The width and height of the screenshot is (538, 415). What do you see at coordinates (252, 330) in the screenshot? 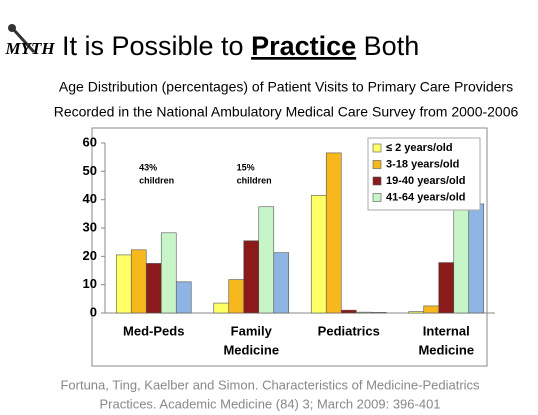
I see `x-tick-label: Family` at bounding box center [252, 330].